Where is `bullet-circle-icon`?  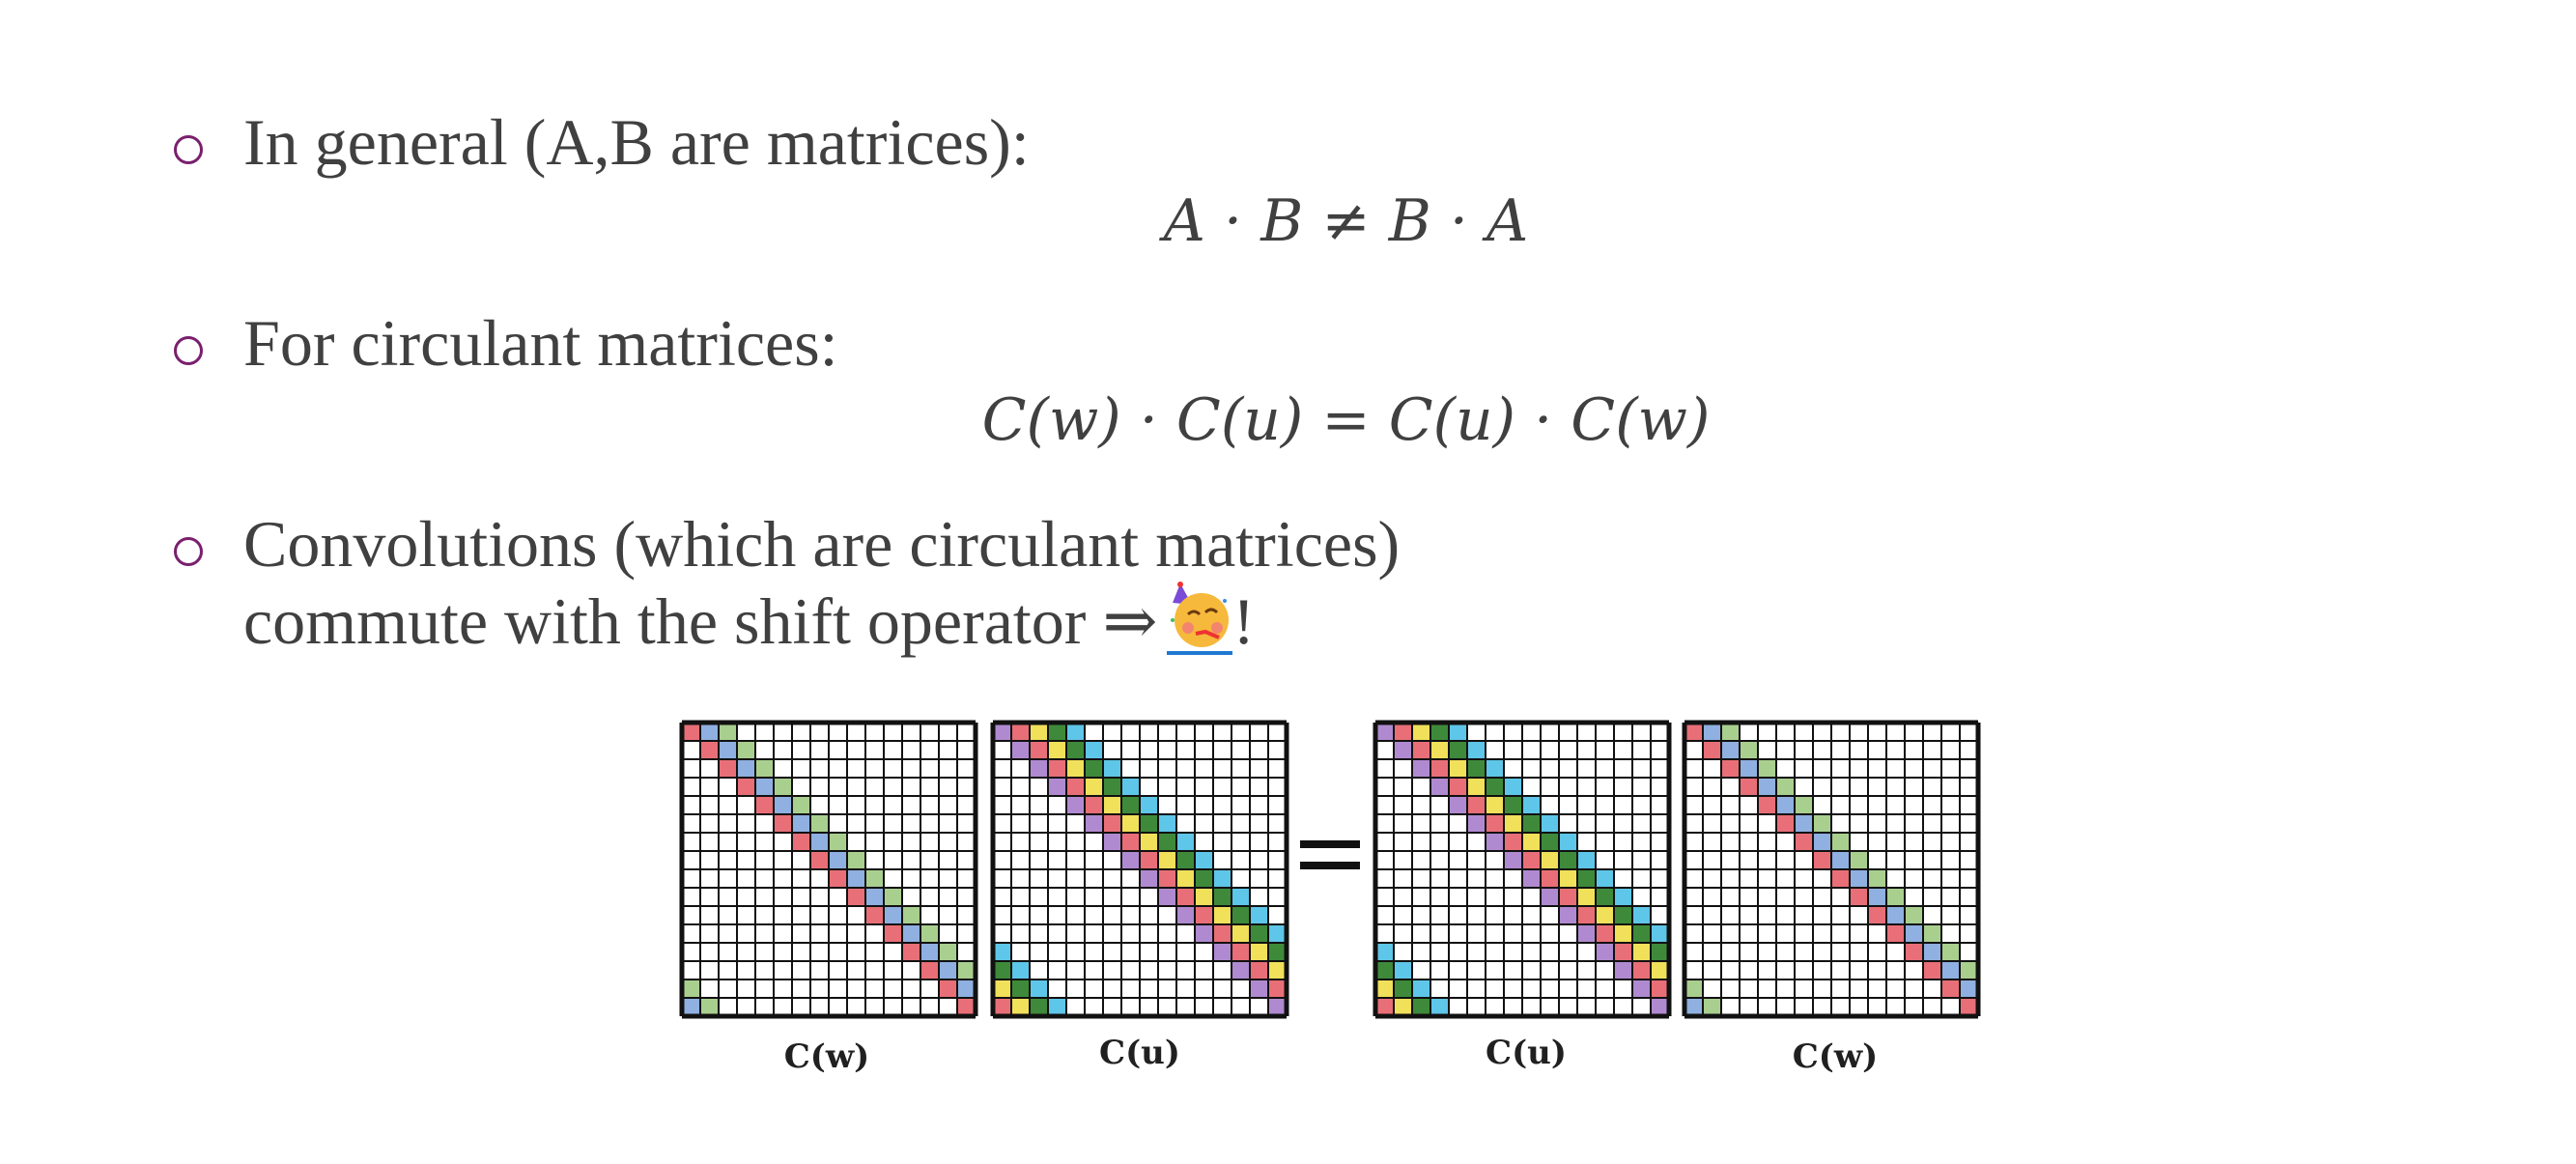 bullet-circle-icon is located at coordinates (188, 551).